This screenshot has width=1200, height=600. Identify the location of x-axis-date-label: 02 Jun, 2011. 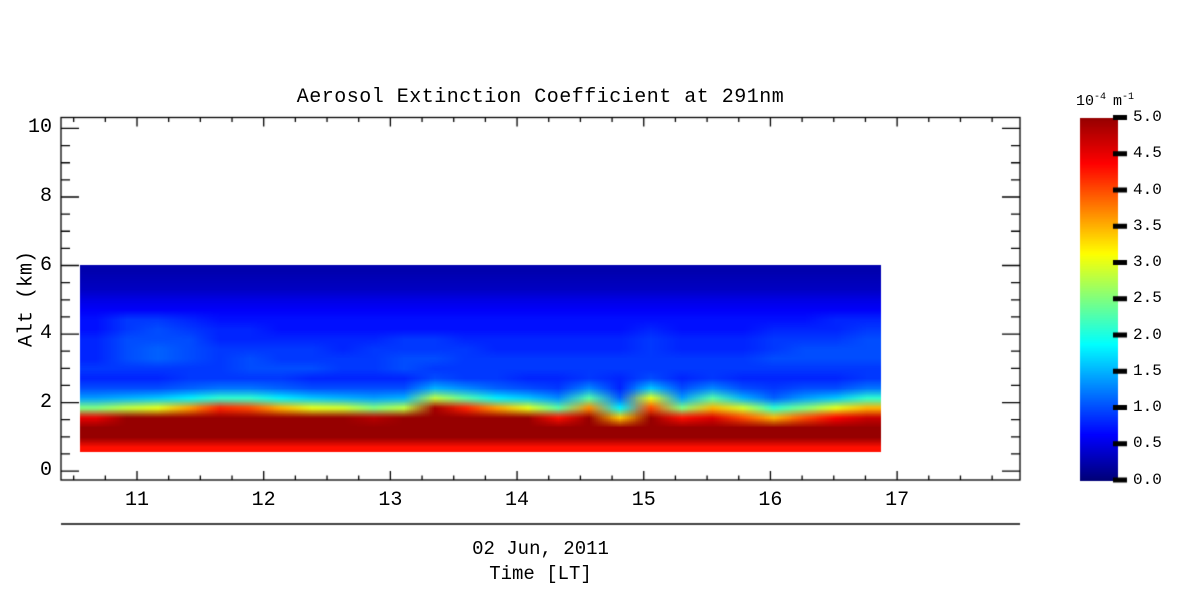
(540, 549).